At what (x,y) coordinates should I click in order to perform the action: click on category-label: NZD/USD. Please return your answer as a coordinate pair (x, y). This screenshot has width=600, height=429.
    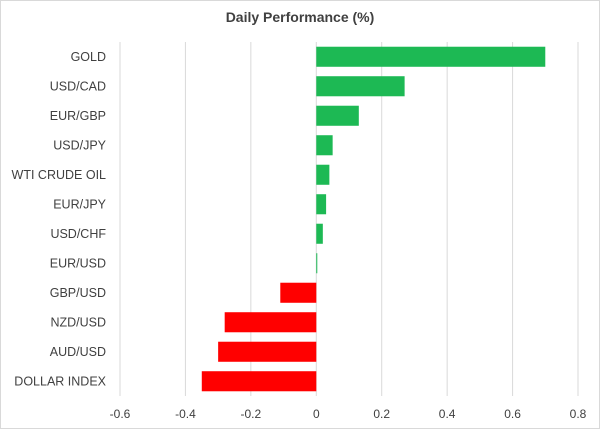
    Looking at the image, I should click on (78, 322).